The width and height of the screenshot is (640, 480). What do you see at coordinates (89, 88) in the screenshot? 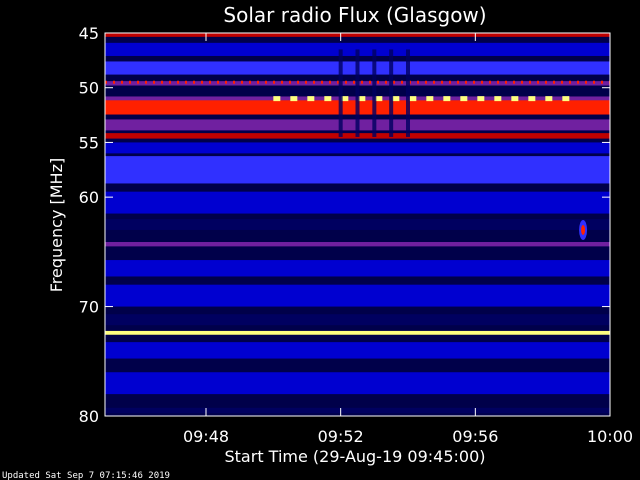
I see `y-tick-label: 50` at bounding box center [89, 88].